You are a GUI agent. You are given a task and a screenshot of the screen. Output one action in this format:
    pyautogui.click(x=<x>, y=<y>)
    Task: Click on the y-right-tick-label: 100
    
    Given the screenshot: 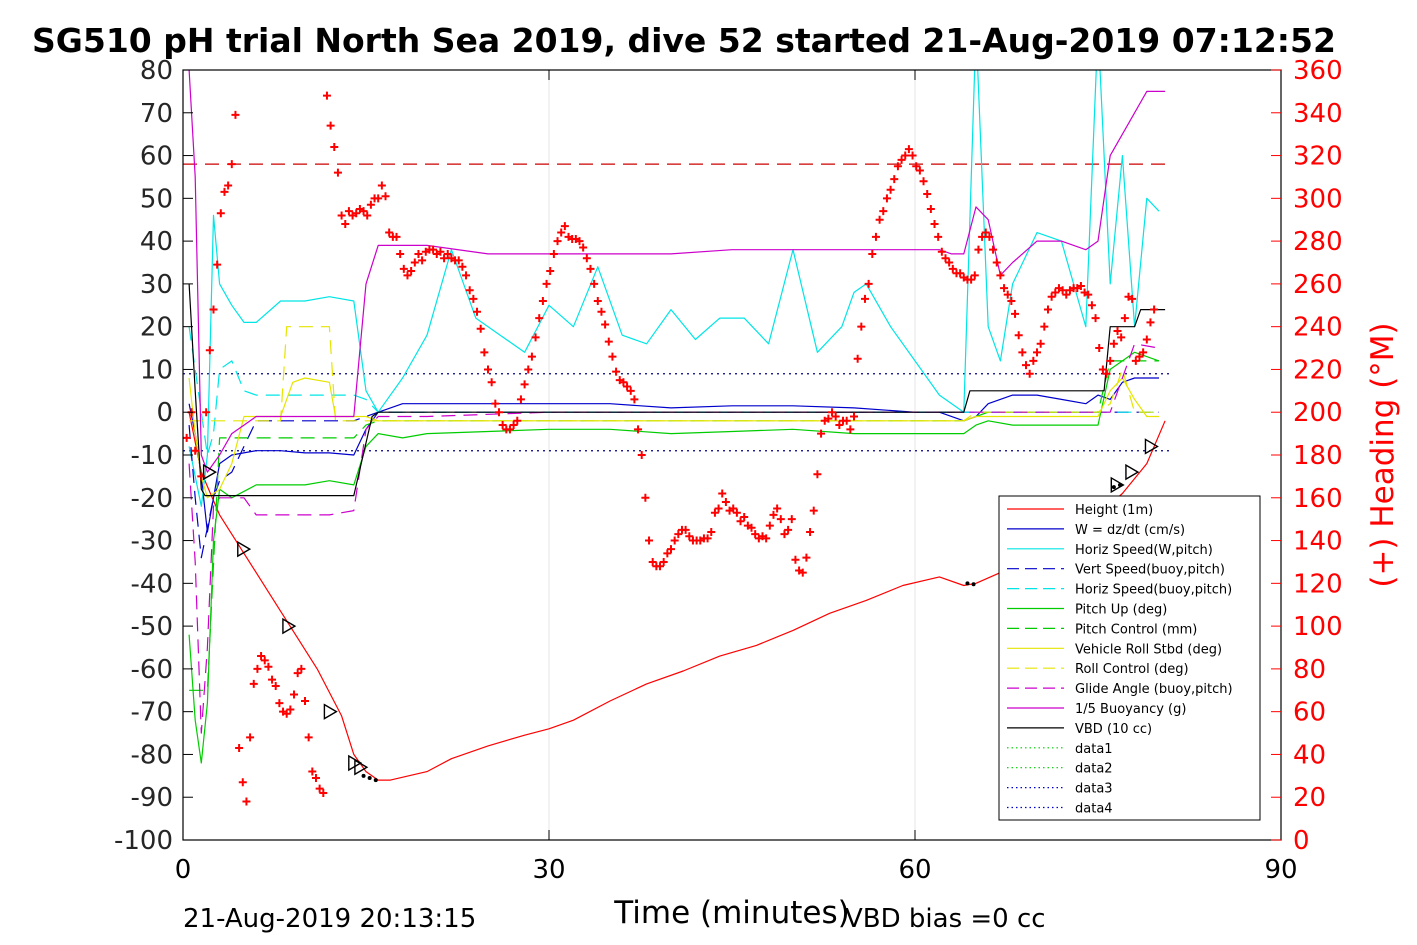 What is the action you would take?
    pyautogui.click(x=1318, y=627)
    